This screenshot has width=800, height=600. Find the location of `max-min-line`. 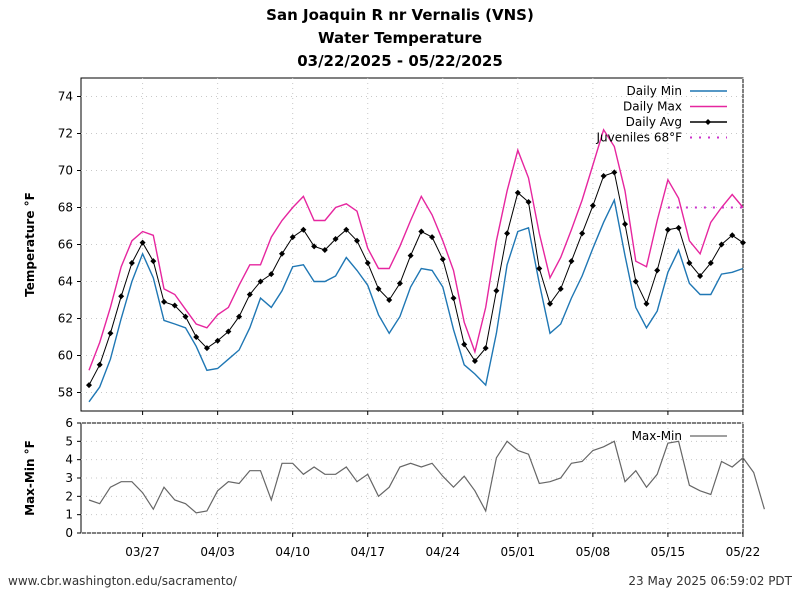

max-min-line is located at coordinates (426, 477).